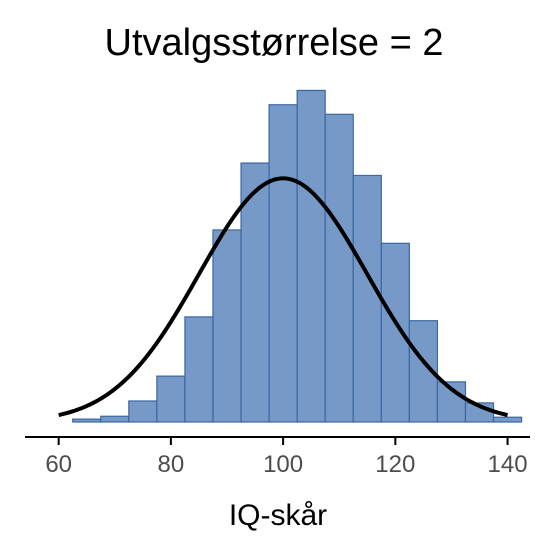 This screenshot has height=548, width=548. I want to click on x-axis-label: IQ-skår, so click(278, 515).